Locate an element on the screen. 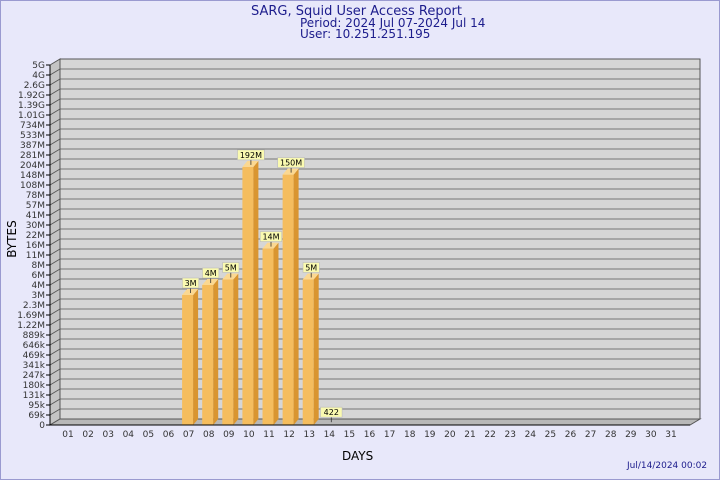 This screenshot has height=480, width=720. y-tick-label: 3M is located at coordinates (39, 296).